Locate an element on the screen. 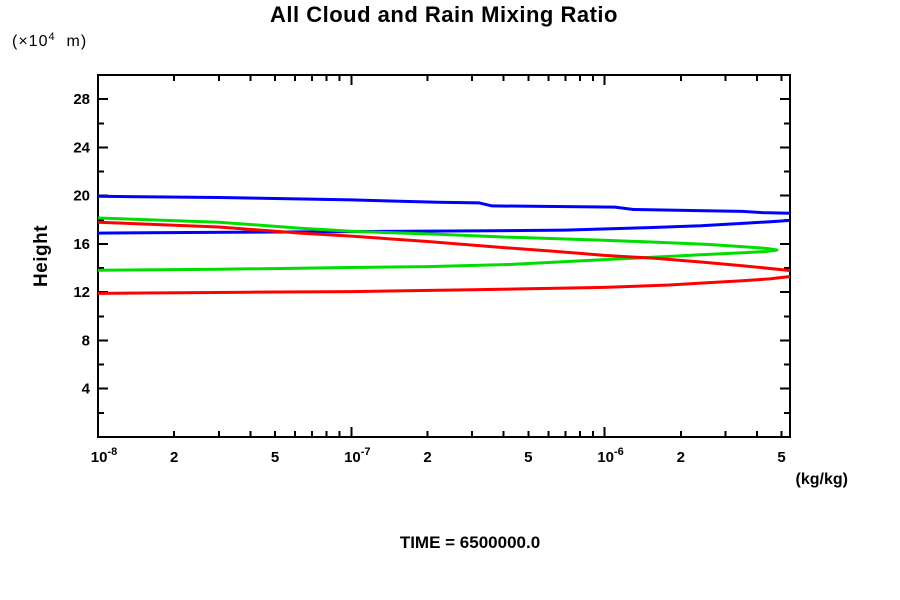 This screenshot has width=900, height=600. chart-title: All Cloud and Rain Mixing Ratio is located at coordinates (444, 14).